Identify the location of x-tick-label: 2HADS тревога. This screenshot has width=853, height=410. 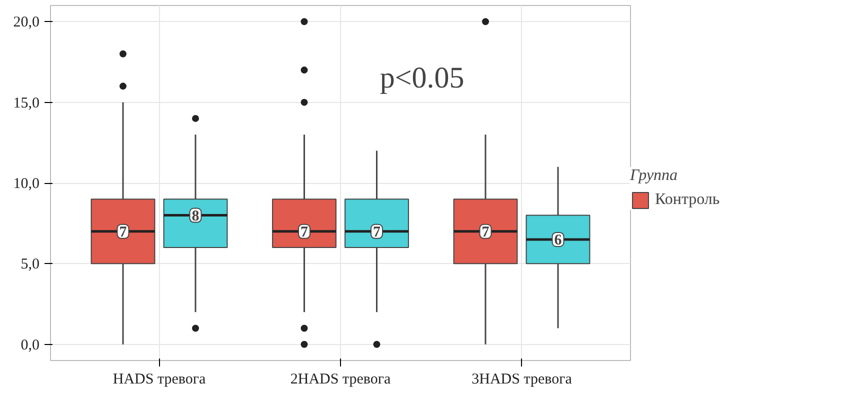
(340, 380).